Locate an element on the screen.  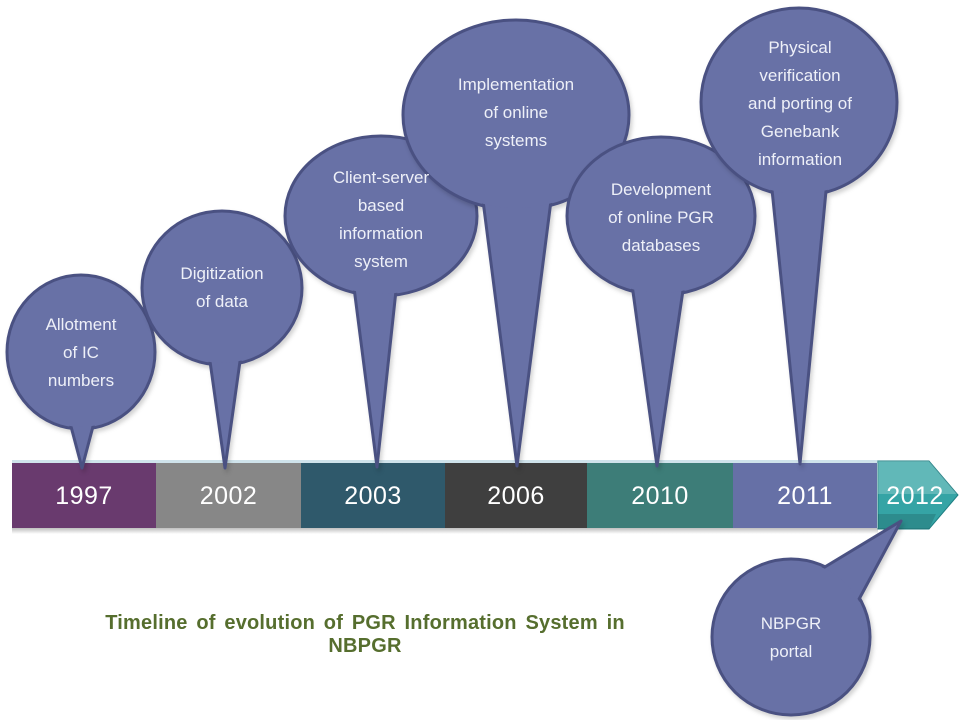
segment-1997 is located at coordinates (84, 495).